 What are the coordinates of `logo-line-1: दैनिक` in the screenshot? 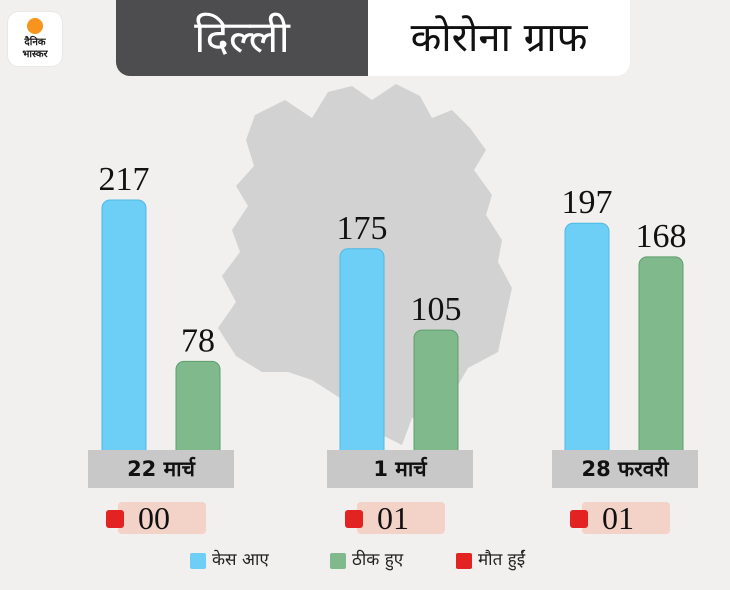 It's located at (35, 42).